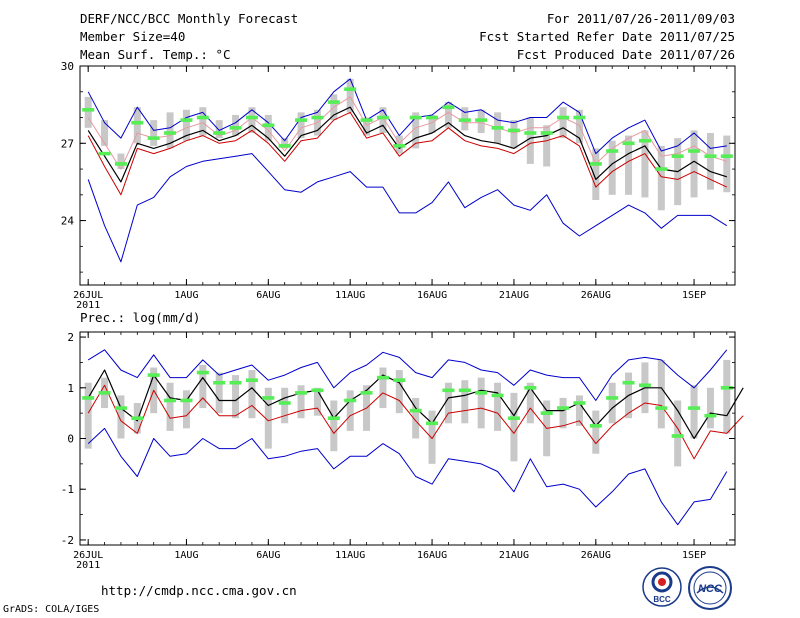 The width and height of the screenshot is (800, 618). Describe the element at coordinates (415, 404) in the screenshot. I see `series-line-mean` at that location.